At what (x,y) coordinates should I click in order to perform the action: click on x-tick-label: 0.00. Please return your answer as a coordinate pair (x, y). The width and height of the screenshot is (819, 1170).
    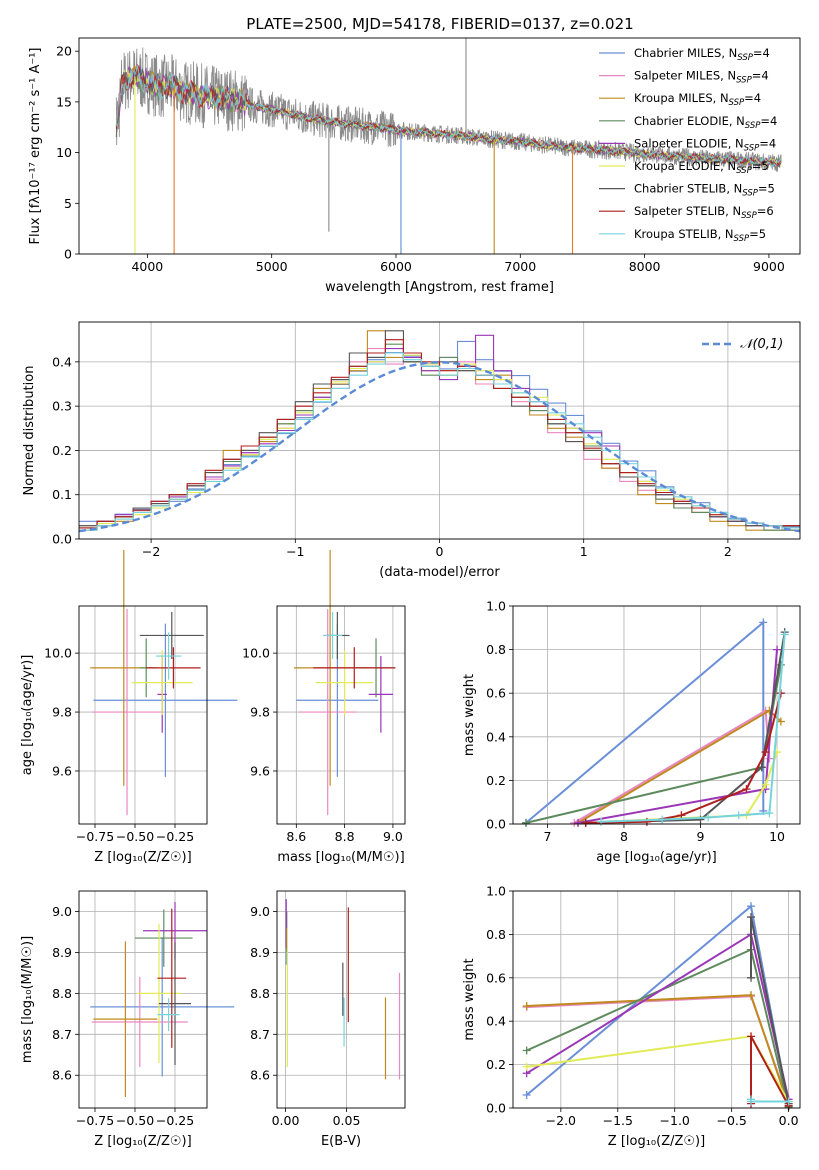
    Looking at the image, I should click on (286, 1120).